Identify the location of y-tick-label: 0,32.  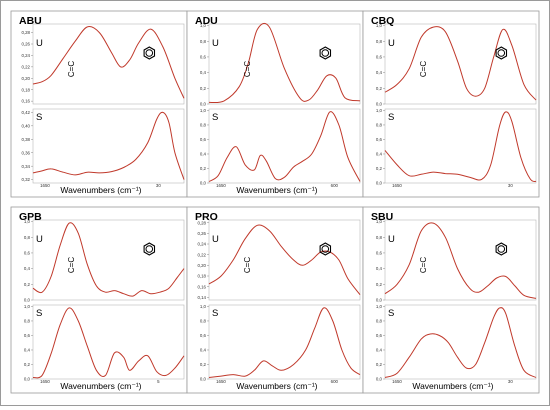
(25, 179).